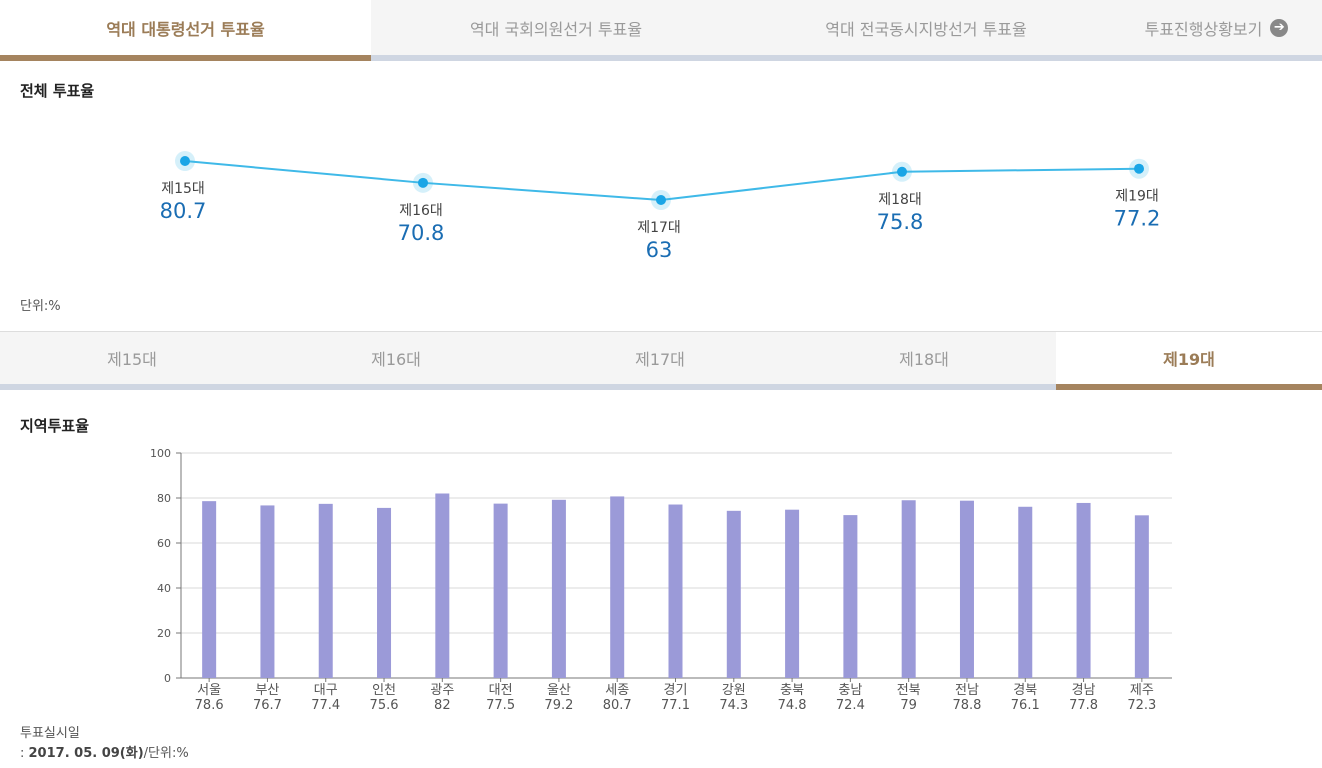 The image size is (1322, 768). I want to click on x-value-label: 75.6, so click(384, 705).